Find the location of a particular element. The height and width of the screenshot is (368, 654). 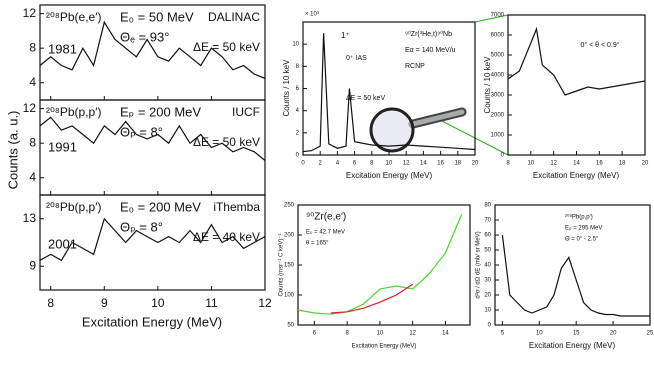

annotation: 1991 is located at coordinates (62, 146).